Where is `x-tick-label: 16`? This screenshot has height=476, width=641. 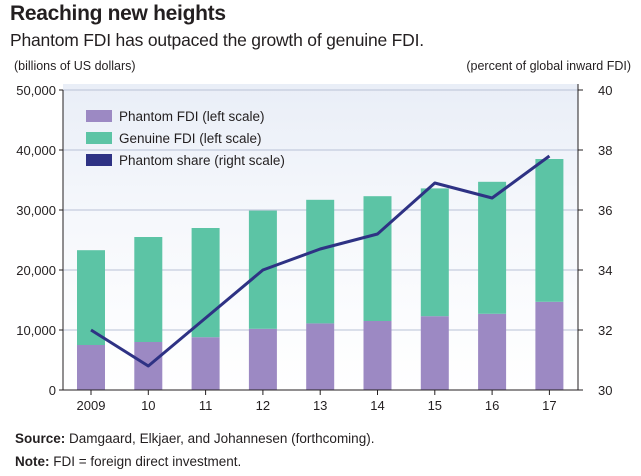 x-tick-label: 16 is located at coordinates (492, 405).